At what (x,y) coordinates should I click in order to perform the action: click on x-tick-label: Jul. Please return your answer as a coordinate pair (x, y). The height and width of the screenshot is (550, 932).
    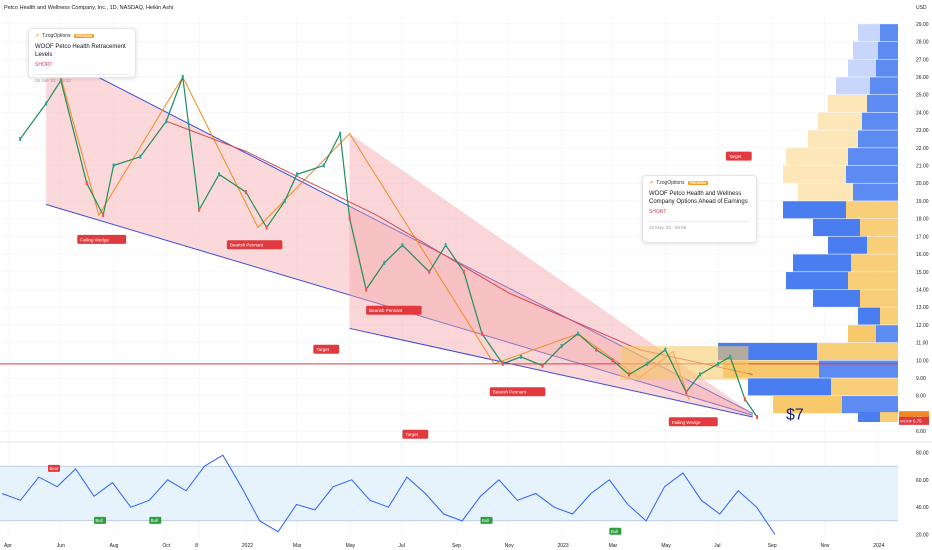
    Looking at the image, I should click on (717, 546).